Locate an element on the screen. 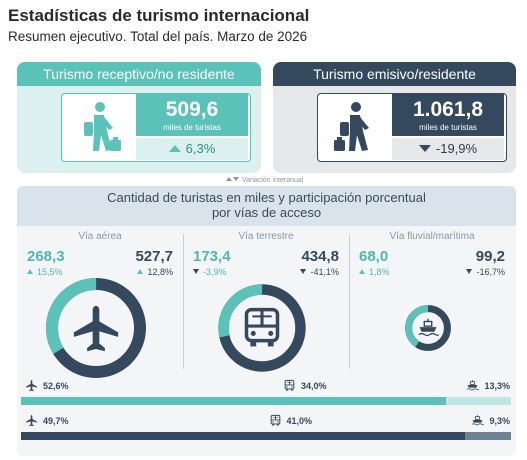 Image resolution: width=527 pixels, height=460 pixels. emisivo-value-box: 1.061,8 miles de turistas is located at coordinates (448, 115).